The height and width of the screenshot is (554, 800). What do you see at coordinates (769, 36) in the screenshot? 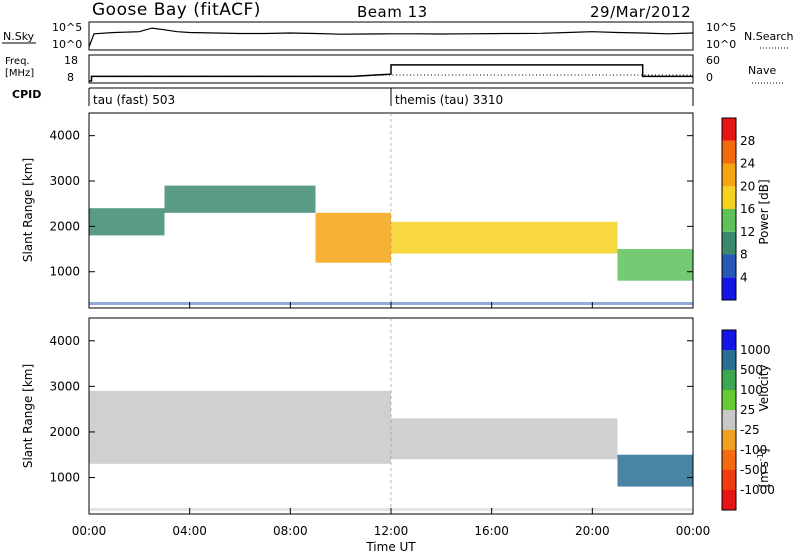
I see `noise-right-label: N.Search` at bounding box center [769, 36].